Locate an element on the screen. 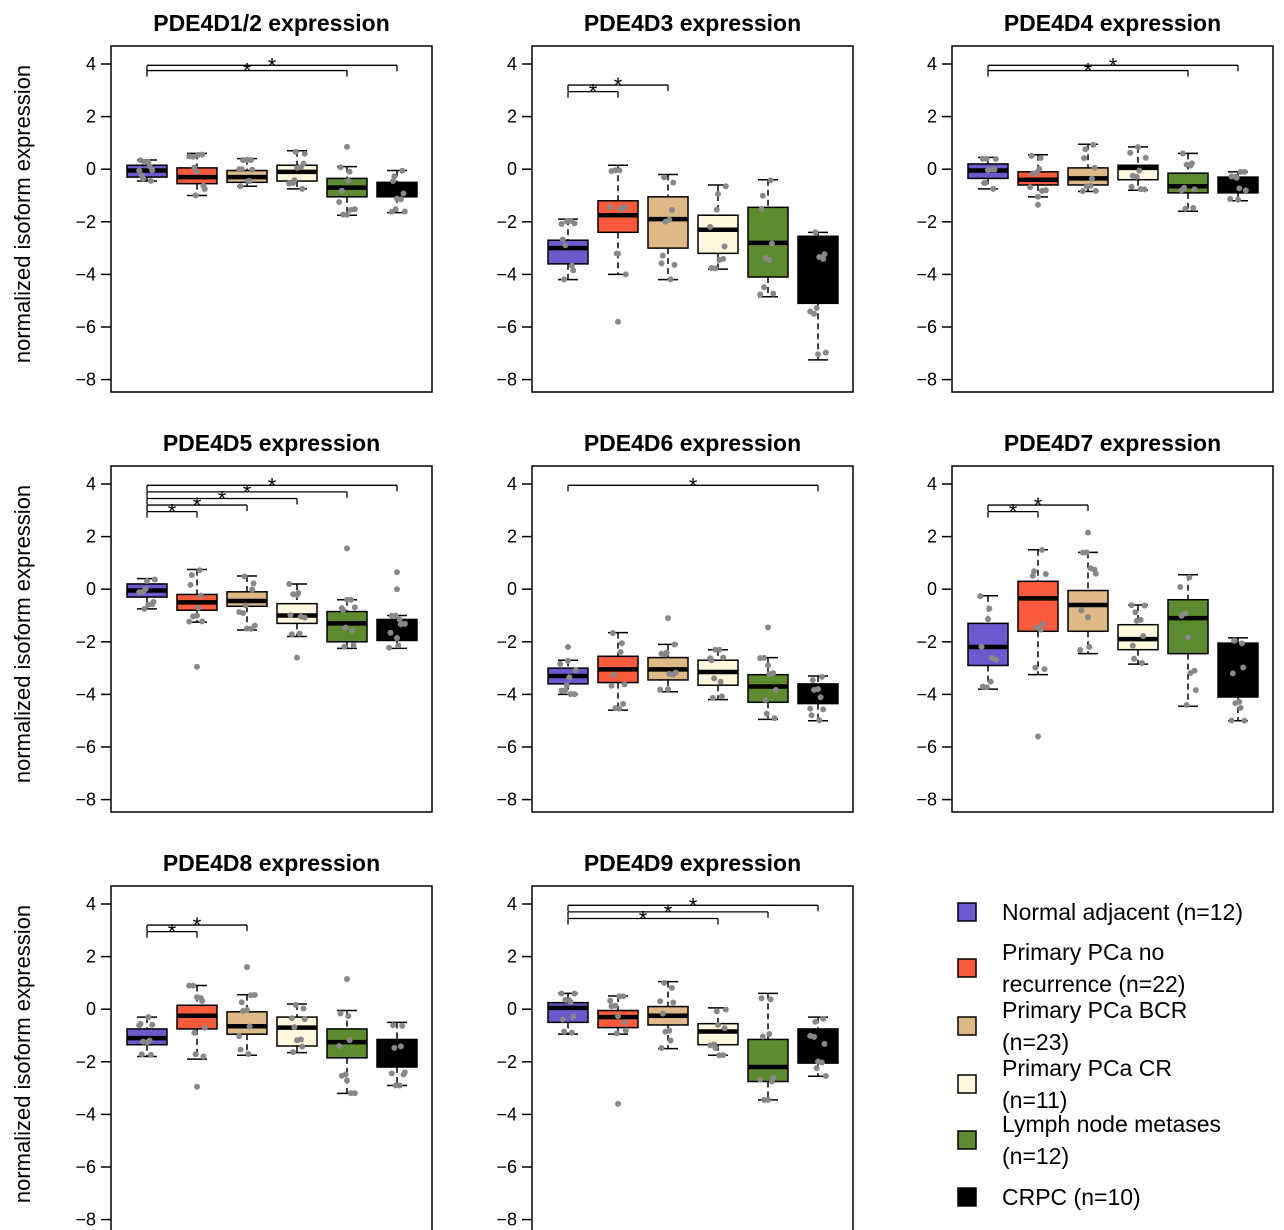 The height and width of the screenshot is (1230, 1284). y-axis-label: normalized isoform expression is located at coordinates (22, 214).